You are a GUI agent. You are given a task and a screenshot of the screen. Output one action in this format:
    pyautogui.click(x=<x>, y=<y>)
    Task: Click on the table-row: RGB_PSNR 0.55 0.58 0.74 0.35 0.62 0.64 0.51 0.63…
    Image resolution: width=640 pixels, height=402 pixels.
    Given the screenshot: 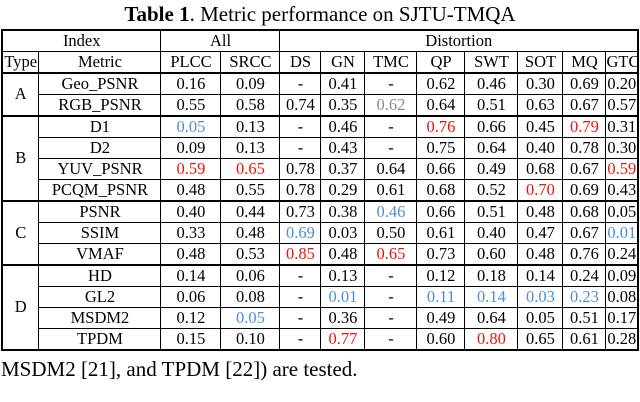 What is the action you would take?
    pyautogui.click(x=320, y=105)
    